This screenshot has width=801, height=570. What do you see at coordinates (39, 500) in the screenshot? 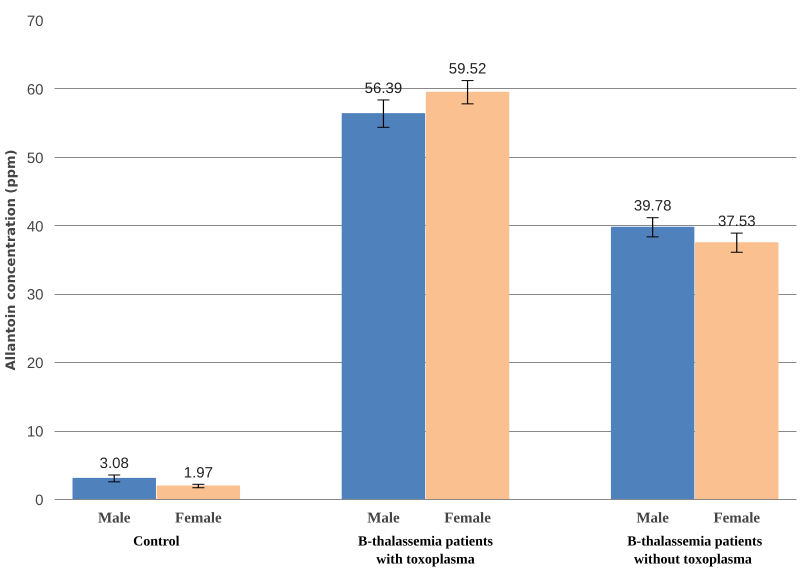
I see `y-tick-label: 0` at bounding box center [39, 500].